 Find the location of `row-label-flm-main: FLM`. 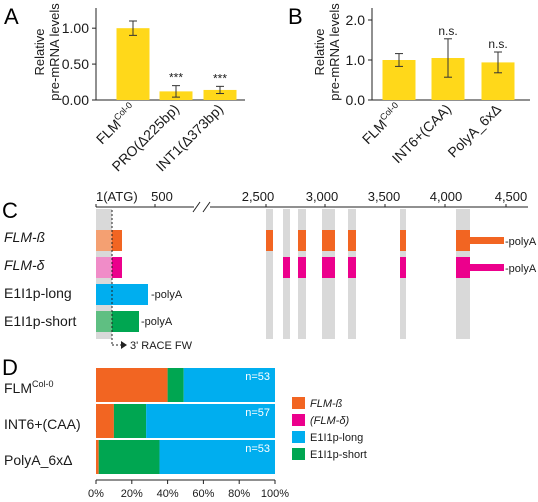

row-label-flm-main: FLM is located at coordinates (18, 388).